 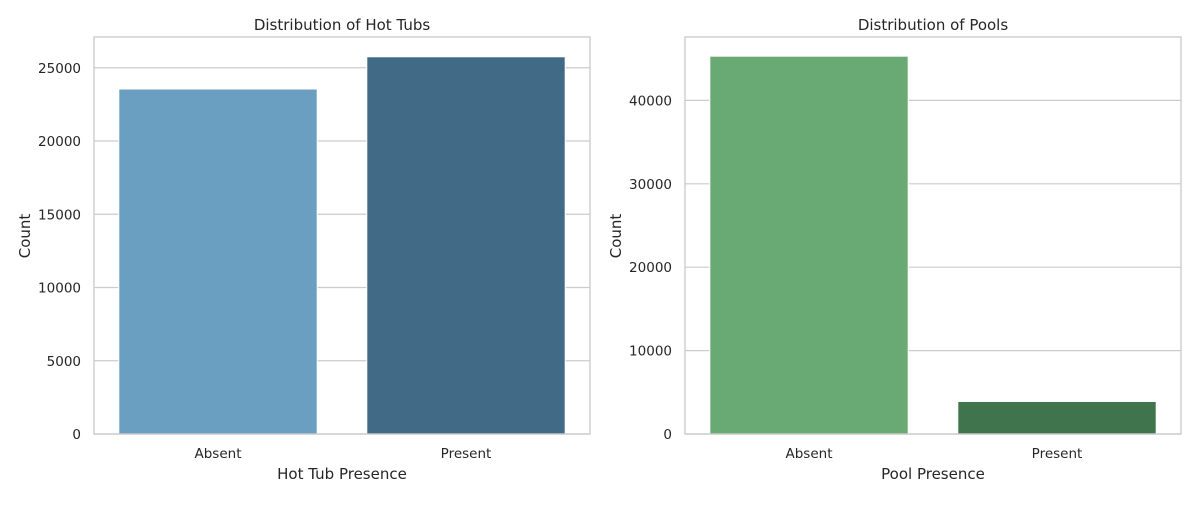 I want to click on y-tick-label: 15000, so click(x=59, y=215).